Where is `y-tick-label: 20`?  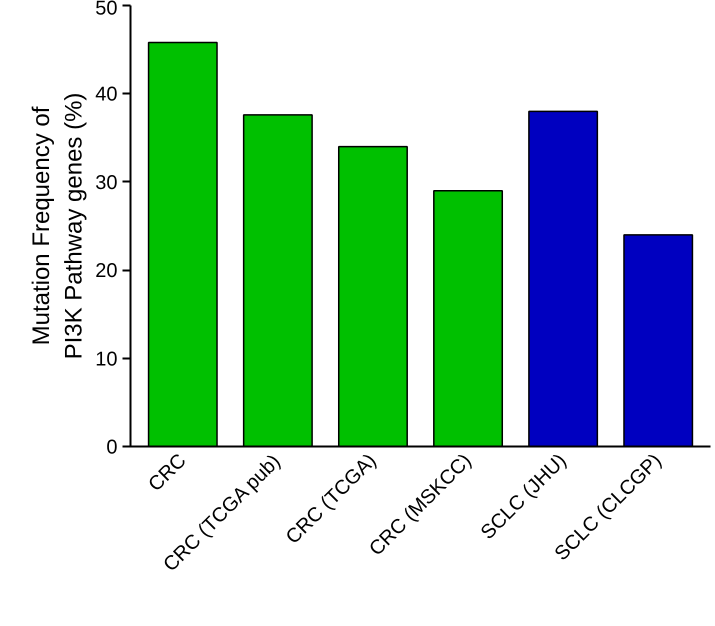
y-tick-label: 20 is located at coordinates (106, 271).